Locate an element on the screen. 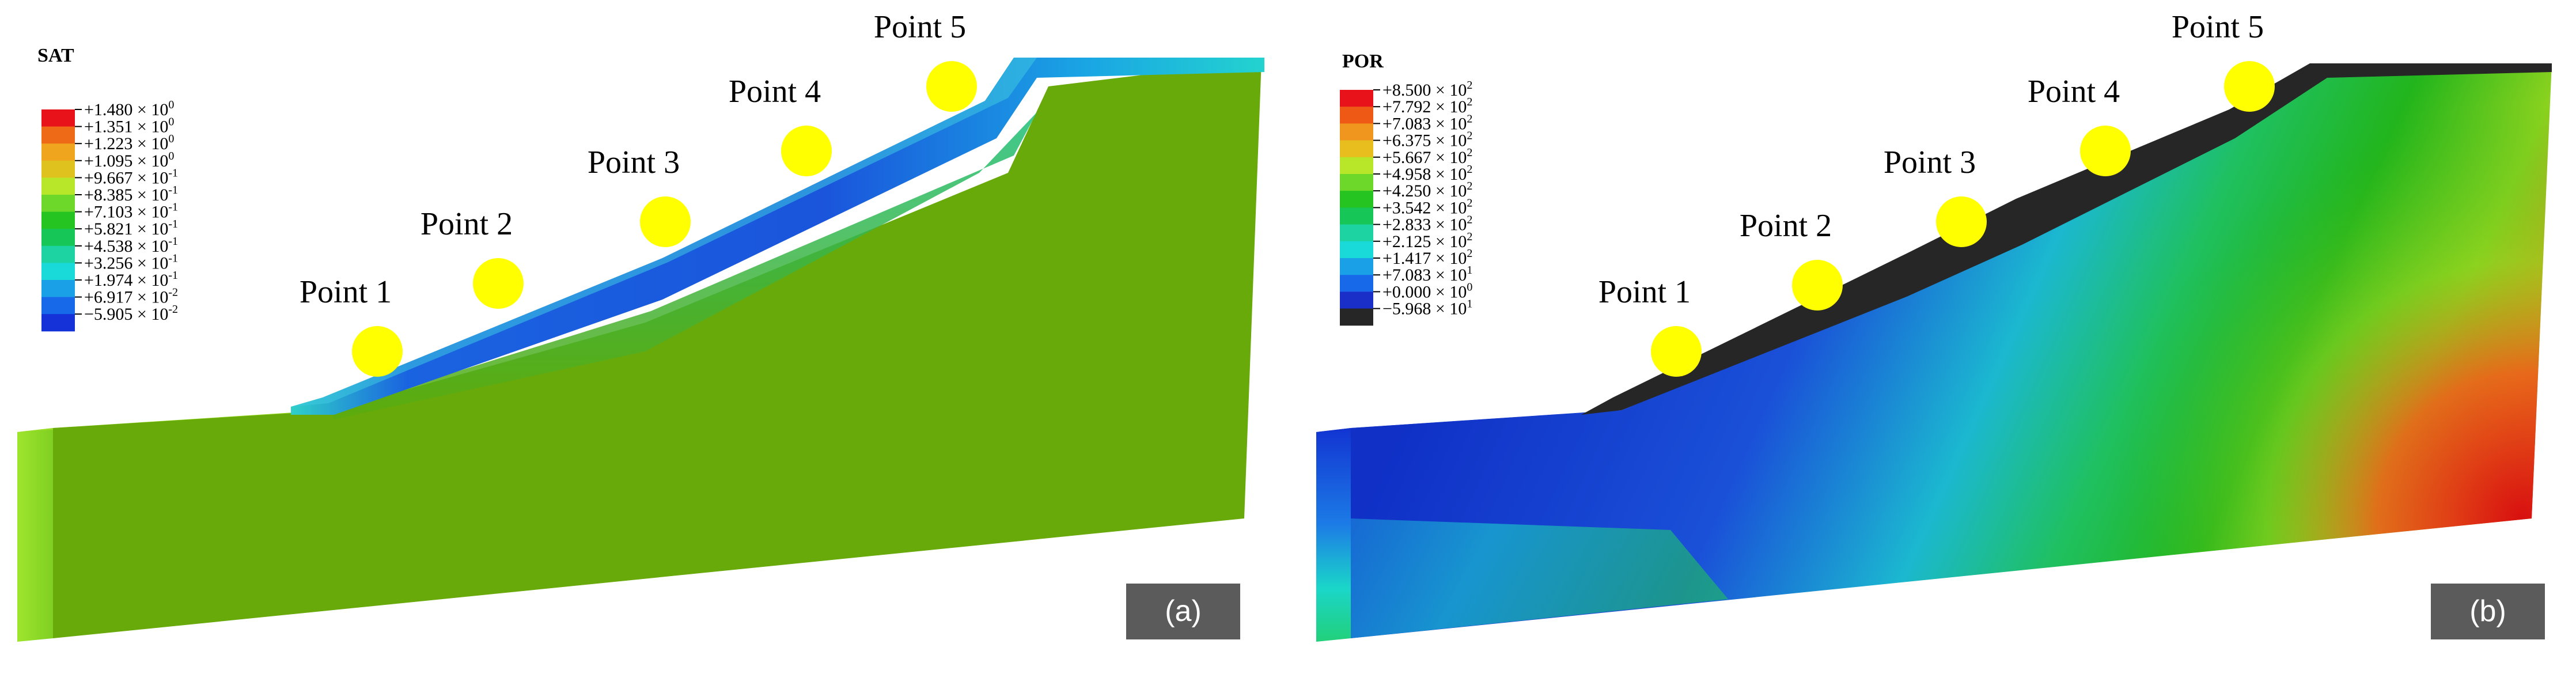 This screenshot has height=674, width=2576. legend-value: +1.095 × 100 is located at coordinates (129, 160).